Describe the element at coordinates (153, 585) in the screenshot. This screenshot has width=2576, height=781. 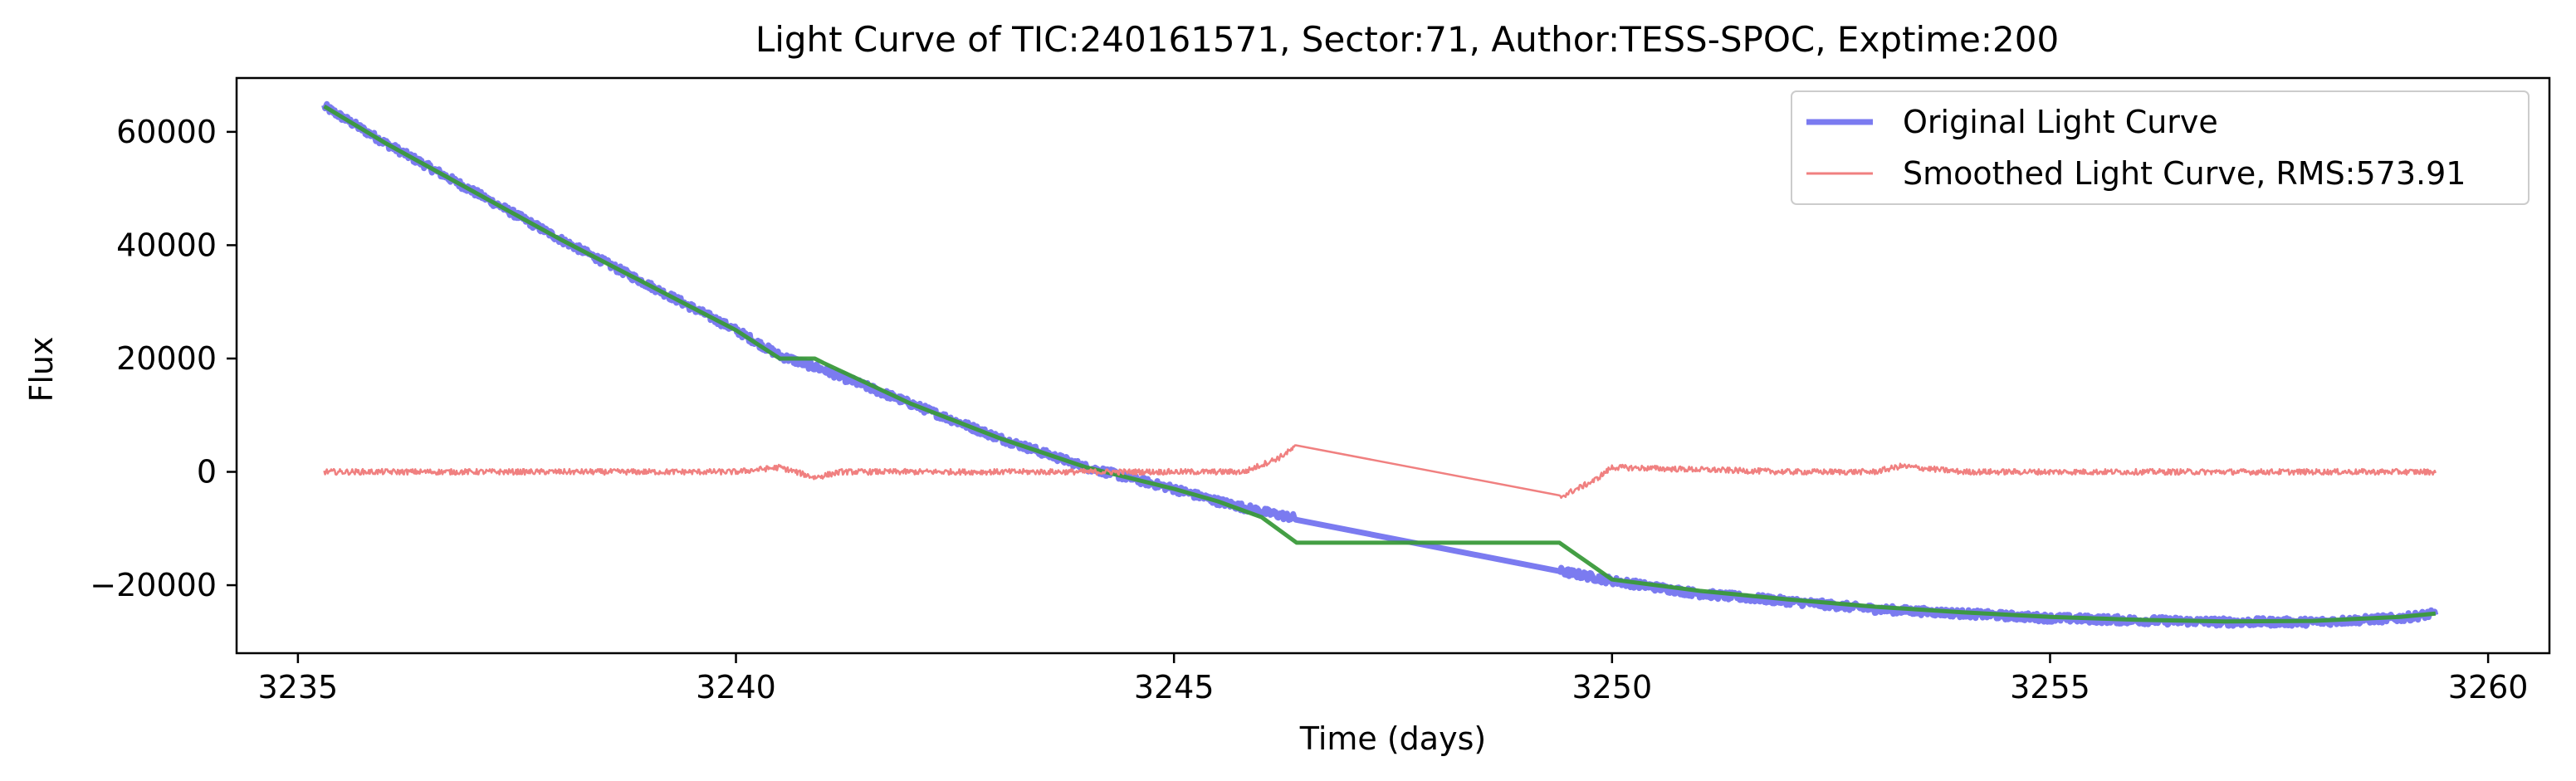
I see `y-tick-label: −20000` at that location.